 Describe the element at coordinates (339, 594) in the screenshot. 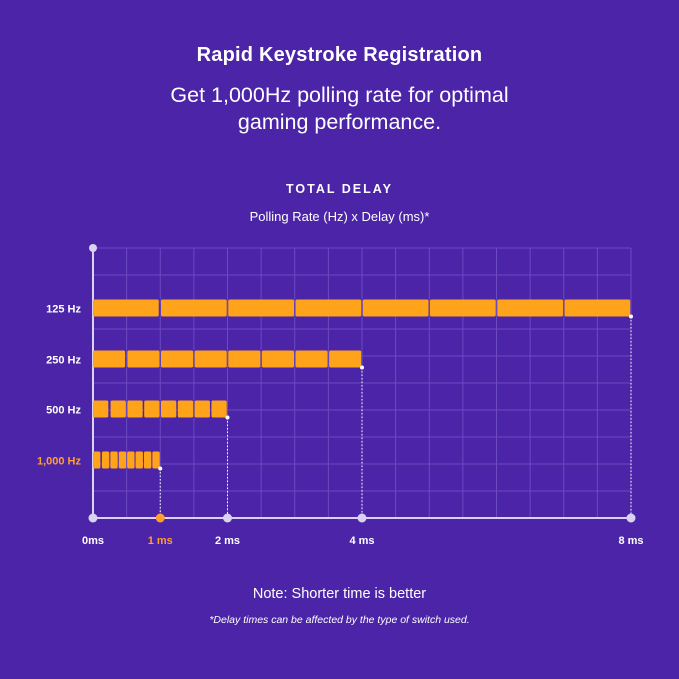

I see `note-text: Note: Shorter time is better` at that location.